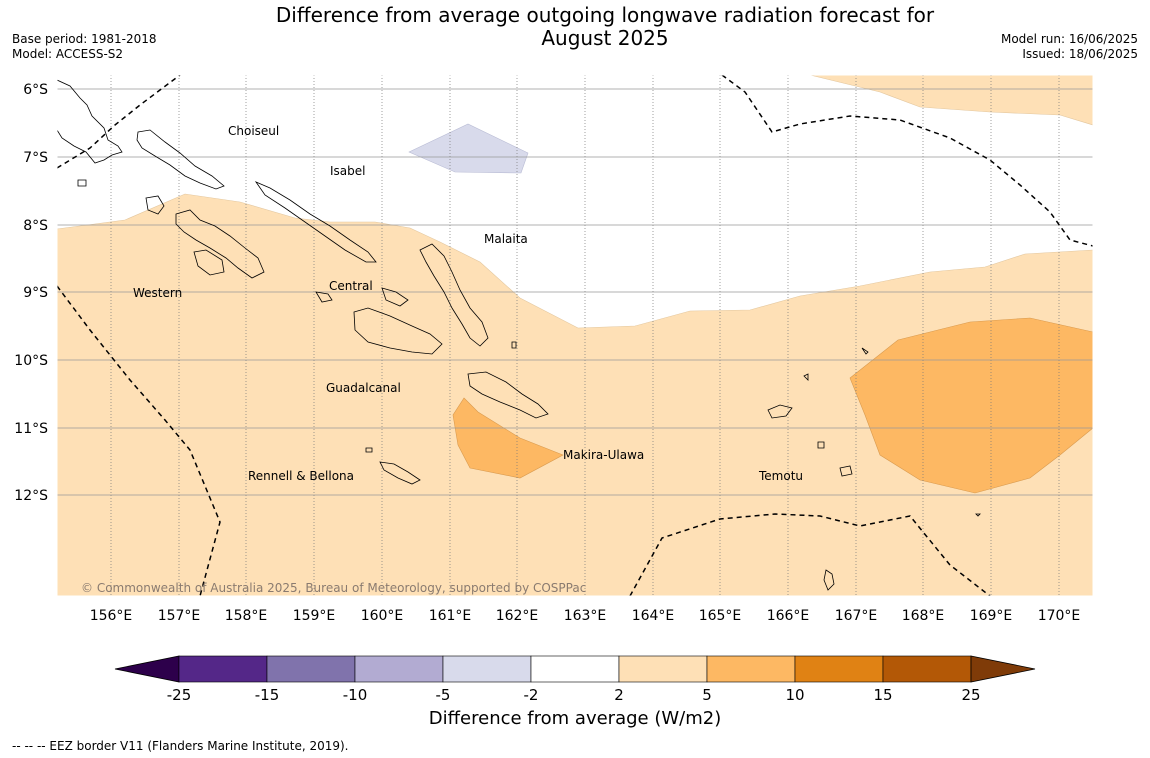 The width and height of the screenshot is (1150, 758). Describe the element at coordinates (575, 669) in the screenshot. I see `colorbar-bins` at that location.